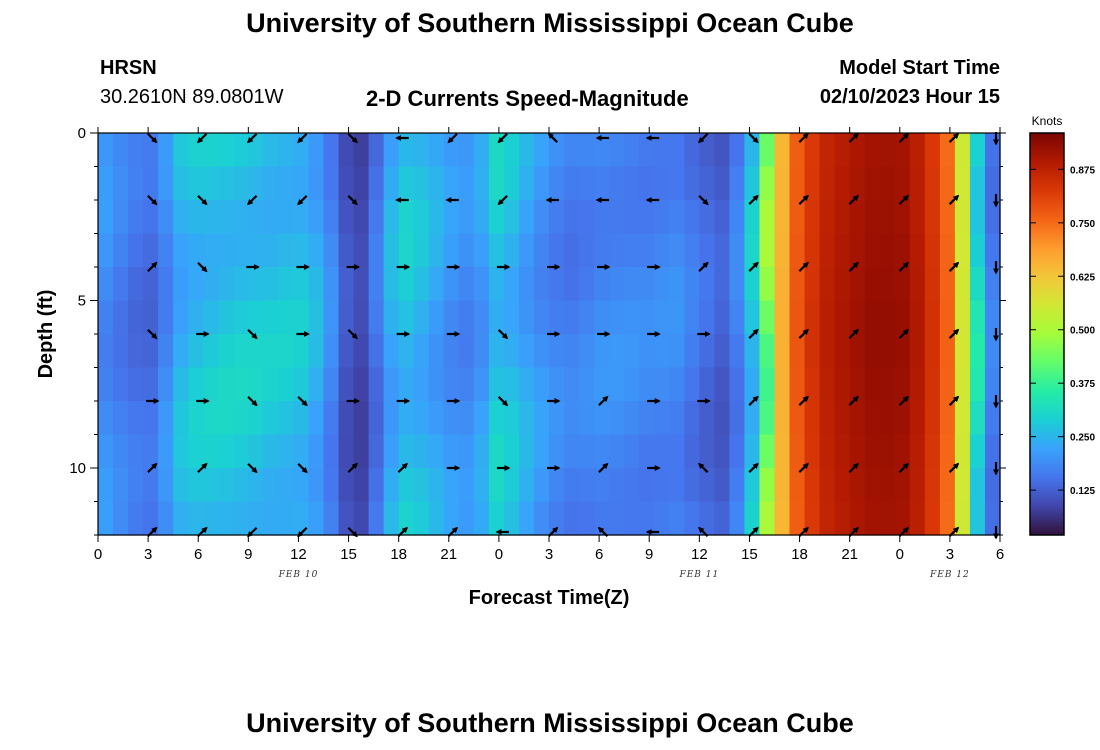  I want to click on x-tick-label: 15, so click(348, 554).